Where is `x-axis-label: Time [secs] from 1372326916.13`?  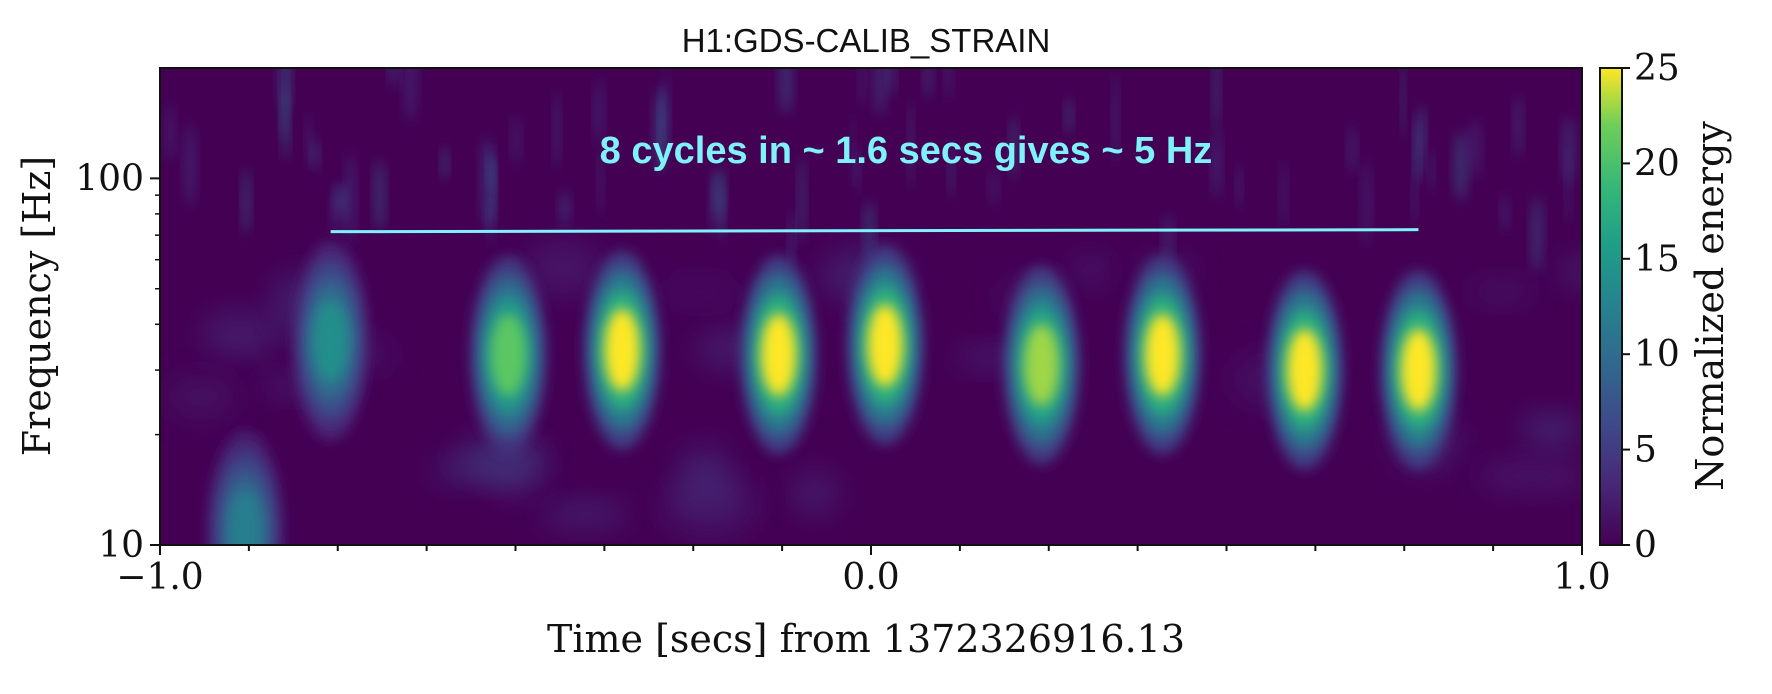
x-axis-label: Time [secs] from 1372326916.13 is located at coordinates (866, 639).